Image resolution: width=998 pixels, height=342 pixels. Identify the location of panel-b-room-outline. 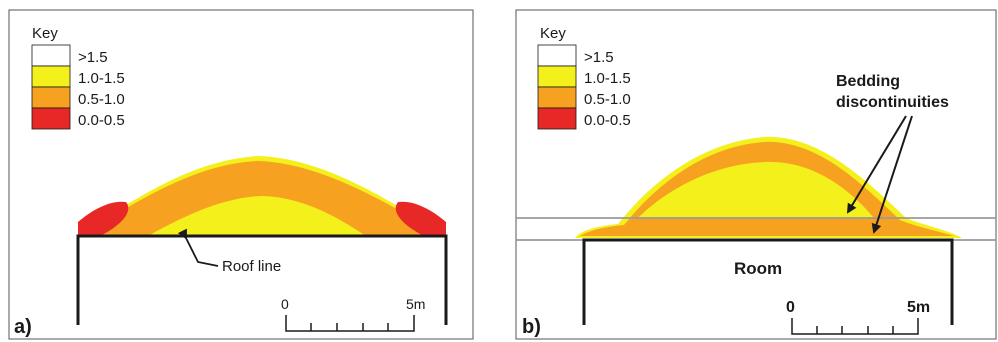
(768, 281).